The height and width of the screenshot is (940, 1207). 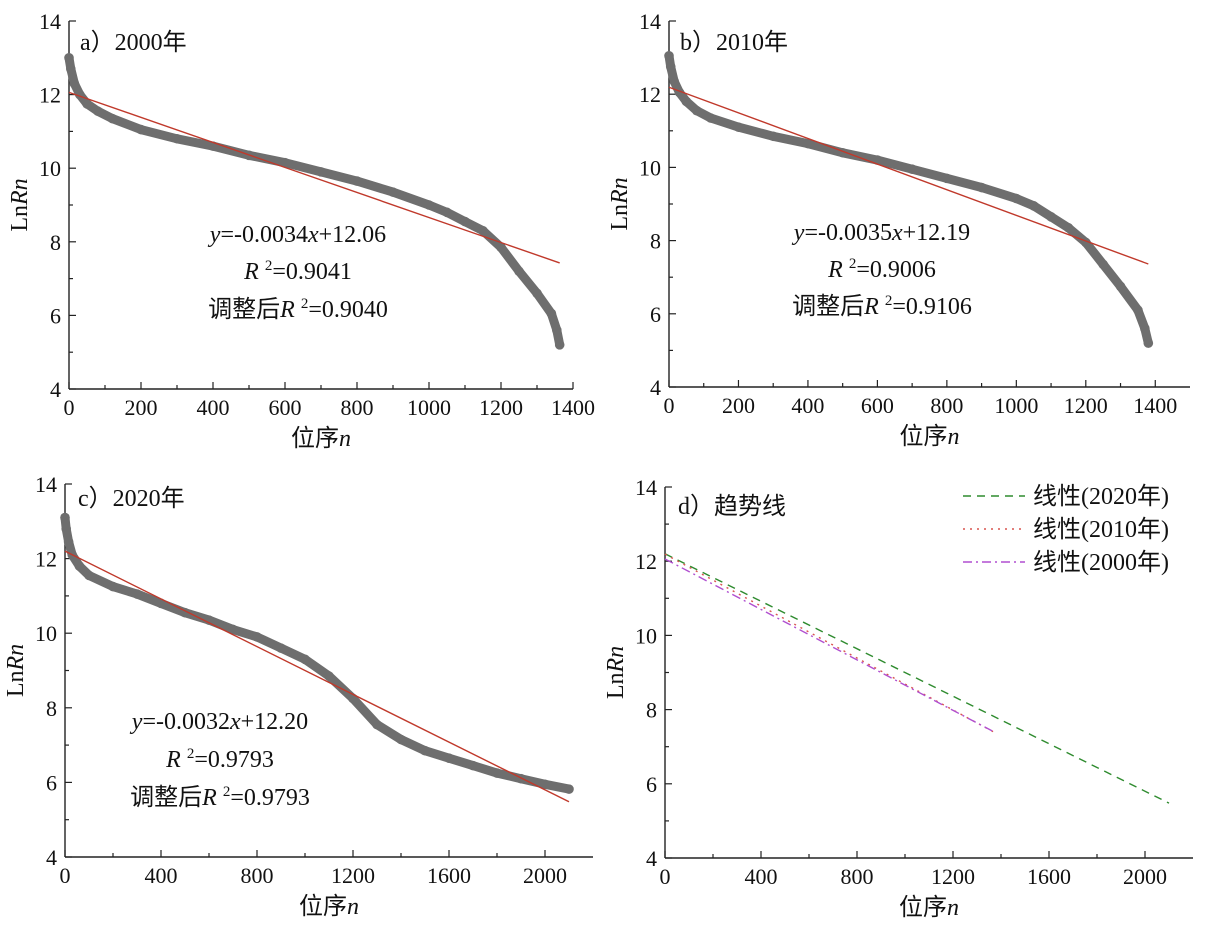 I want to click on legend-label-3: 线性(2000年), so click(x=1101, y=562).